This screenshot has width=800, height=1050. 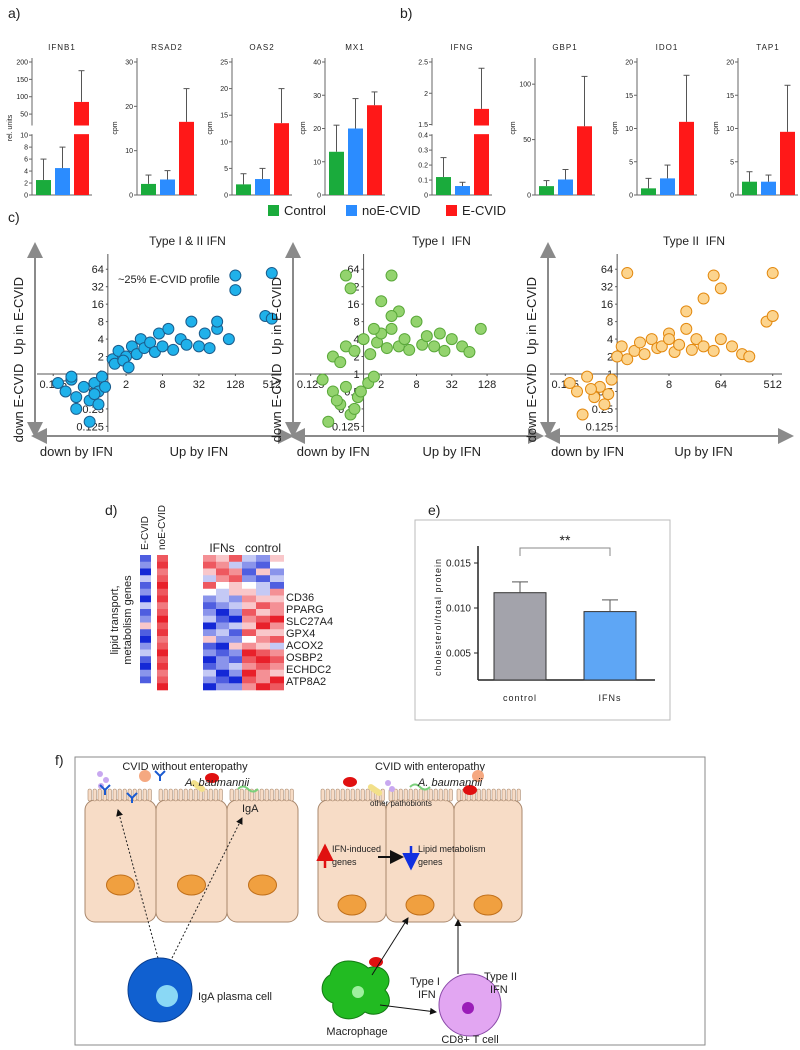 I want to click on y-tick-label: 32, so click(x=98, y=288).